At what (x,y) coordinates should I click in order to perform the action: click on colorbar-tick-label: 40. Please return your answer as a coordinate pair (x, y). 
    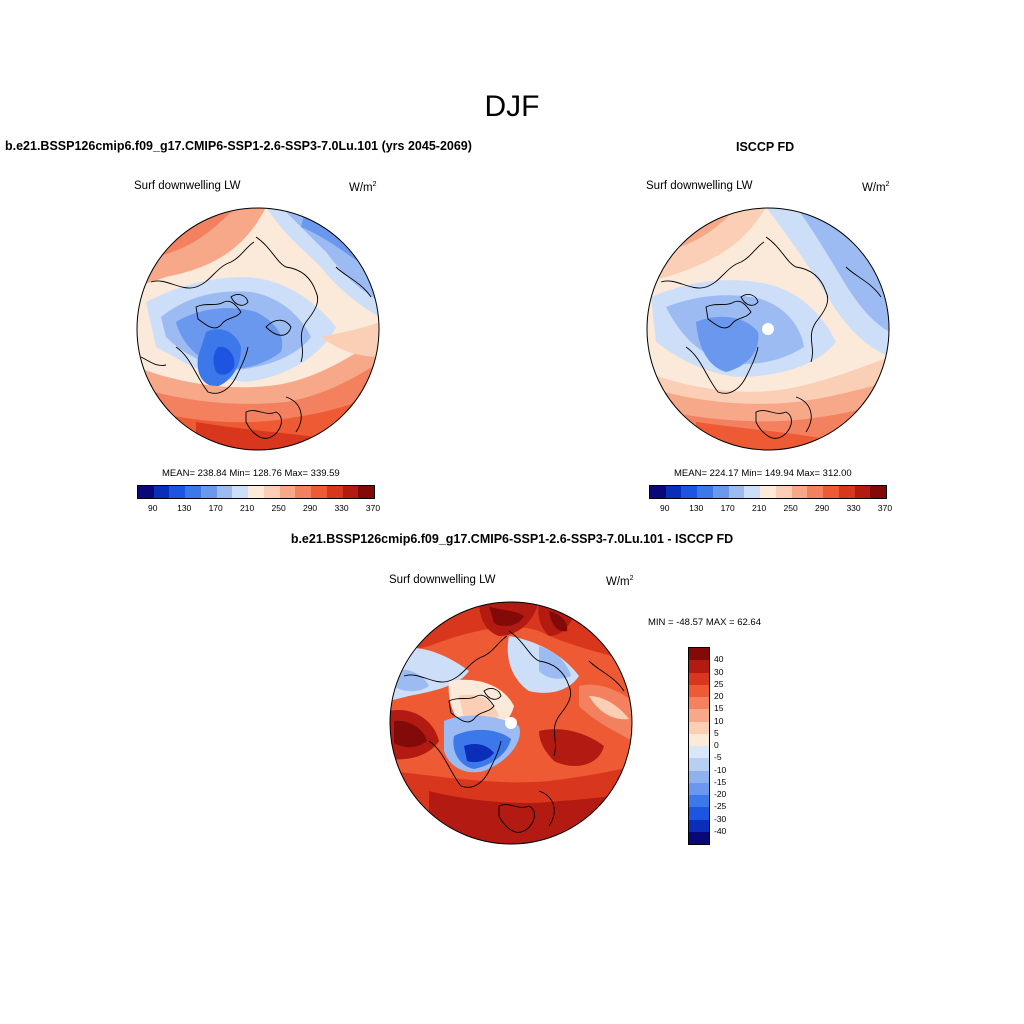
    Looking at the image, I should click on (719, 659).